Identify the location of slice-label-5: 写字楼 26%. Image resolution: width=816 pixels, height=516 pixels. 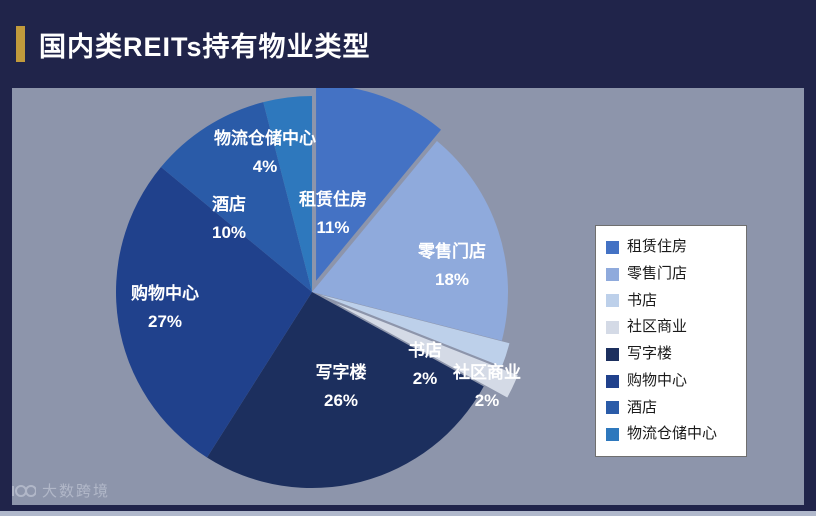
(341, 386).